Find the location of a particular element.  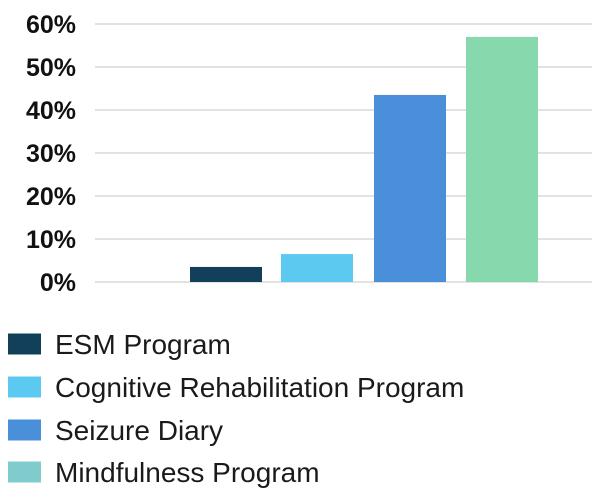

y-tick-label: 30% is located at coordinates (51, 154).